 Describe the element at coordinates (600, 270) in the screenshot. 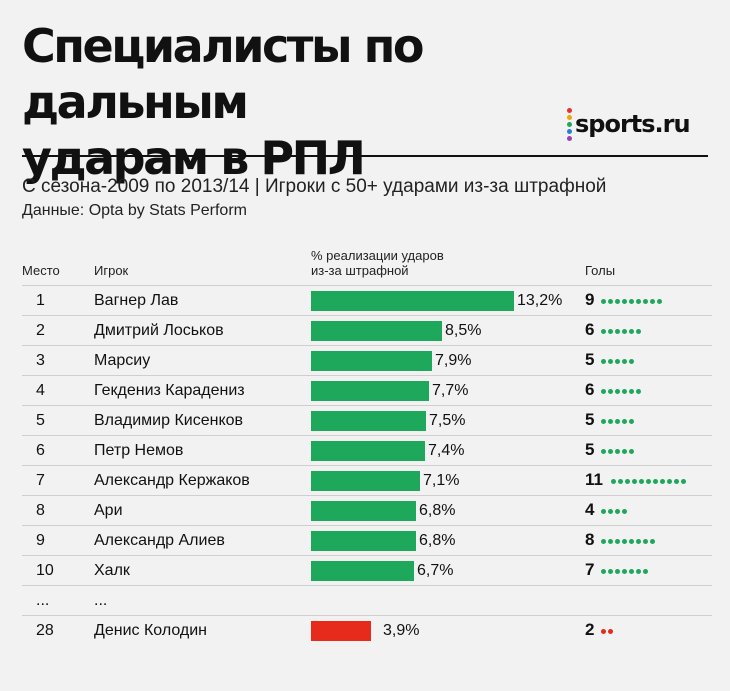

I see `column-header-goals: Голы` at that location.